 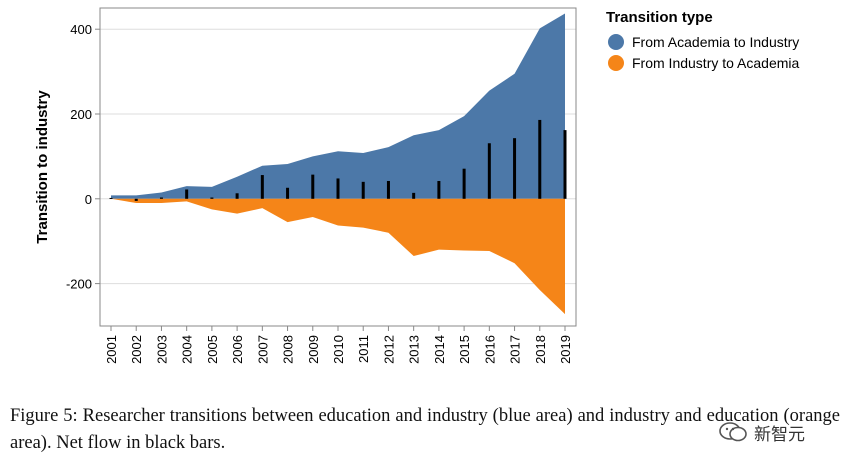 I want to click on x-tick-label: 2008, so click(x=288, y=349).